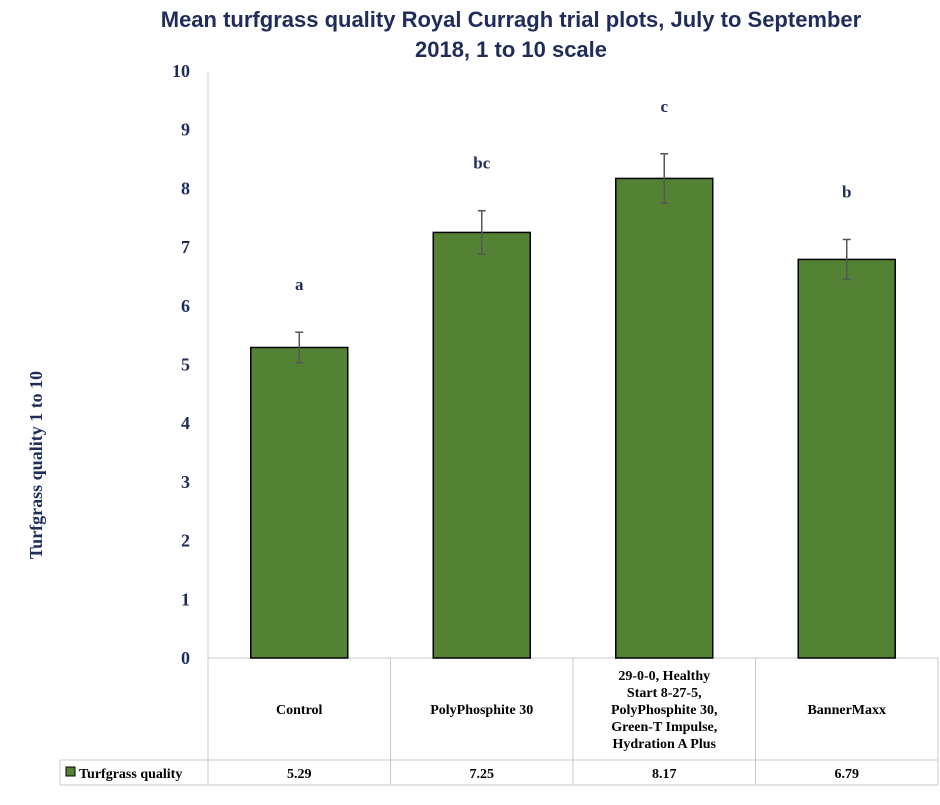  What do you see at coordinates (482, 774) in the screenshot?
I see `data-table-value: 7.25` at bounding box center [482, 774].